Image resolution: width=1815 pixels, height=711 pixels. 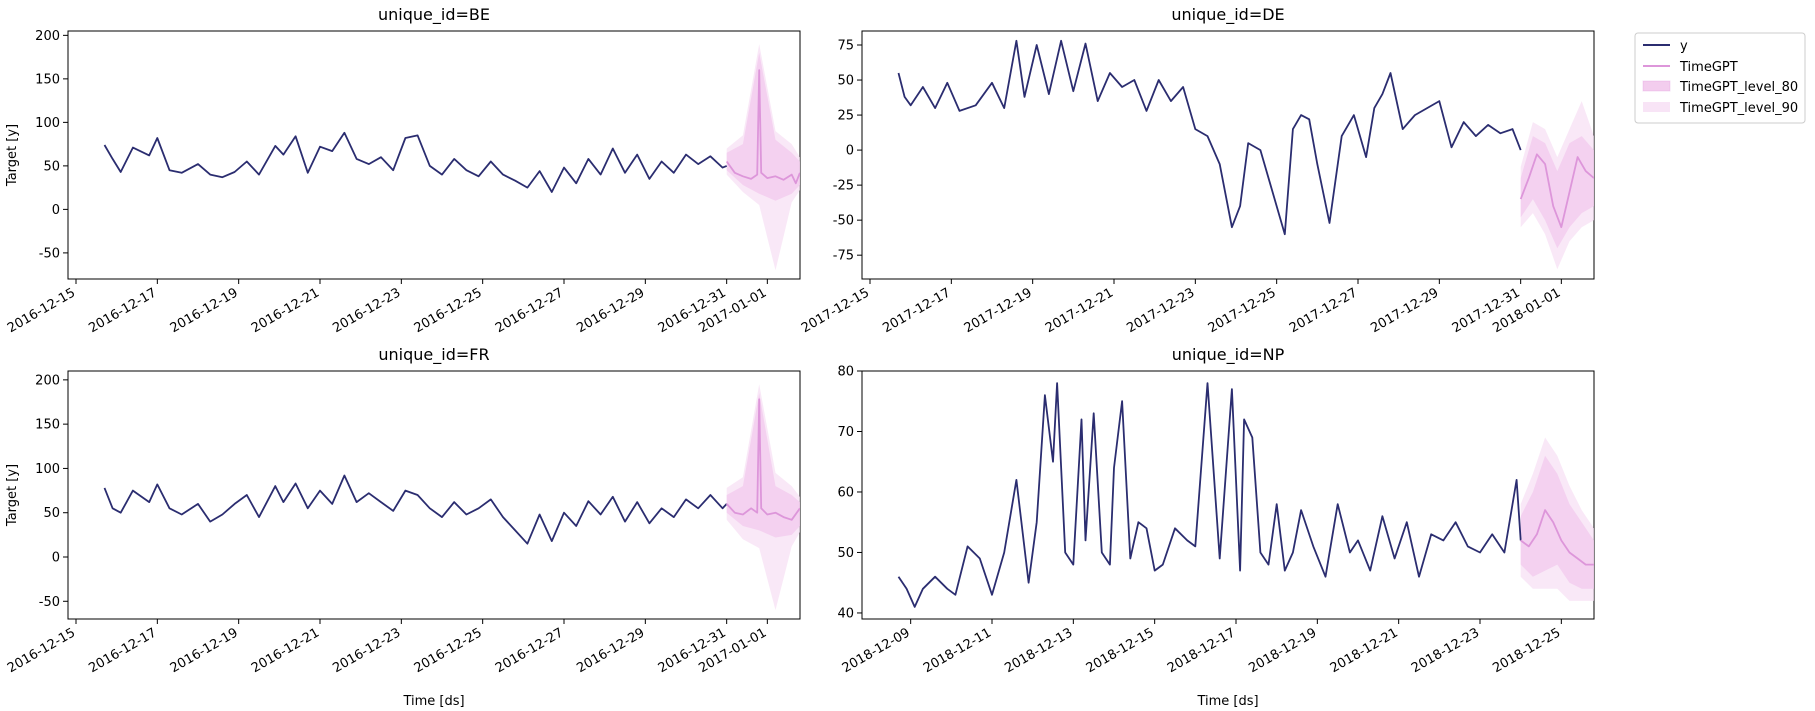 I want to click on x-tick-label: 2017-12-17, so click(x=916, y=310).